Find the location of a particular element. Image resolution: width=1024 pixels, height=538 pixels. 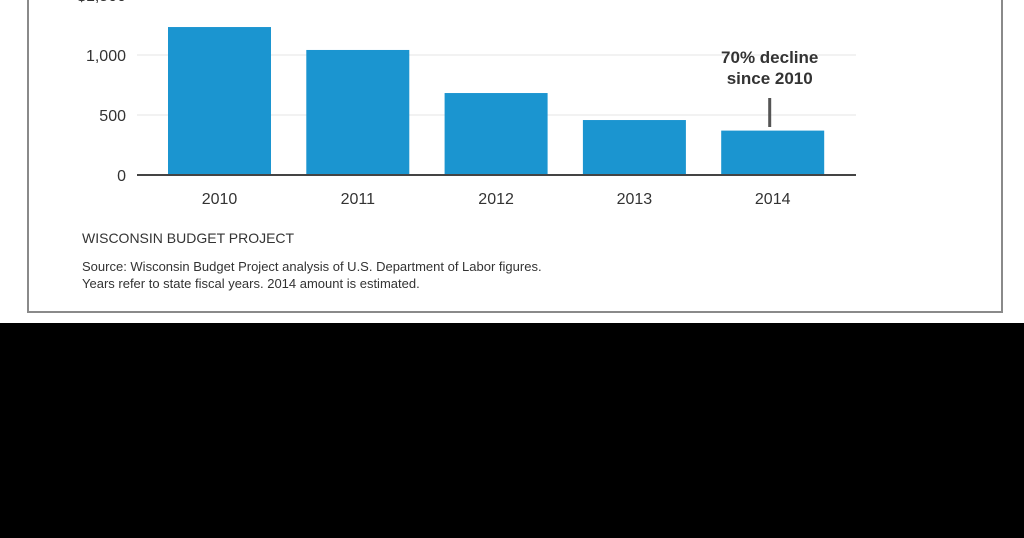

x-tick-label: 2010 is located at coordinates (220, 199).